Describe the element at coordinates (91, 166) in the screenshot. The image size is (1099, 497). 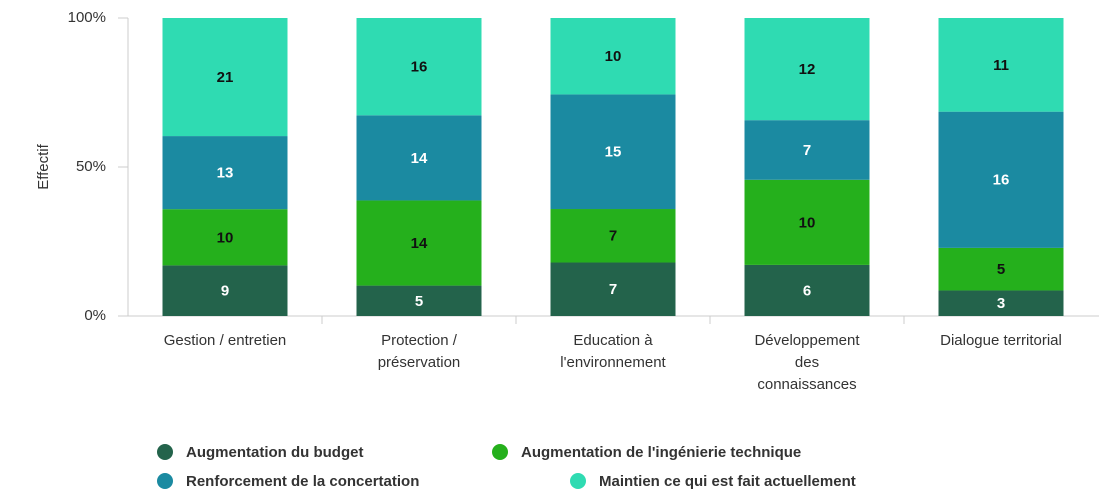
I see `y-tick-label: 50%` at that location.